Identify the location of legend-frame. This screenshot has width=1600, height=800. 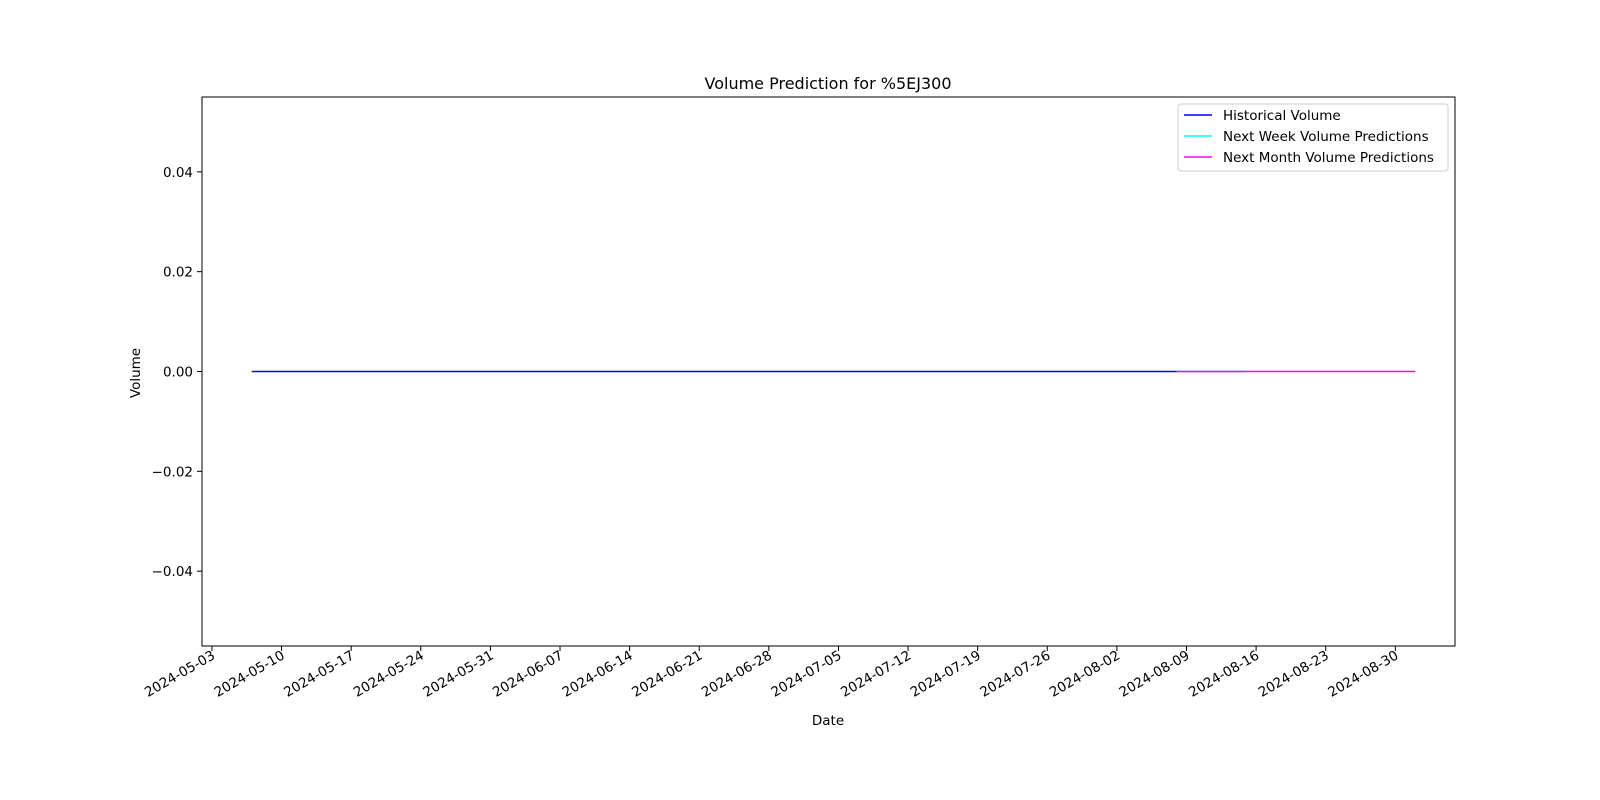
(1313, 137).